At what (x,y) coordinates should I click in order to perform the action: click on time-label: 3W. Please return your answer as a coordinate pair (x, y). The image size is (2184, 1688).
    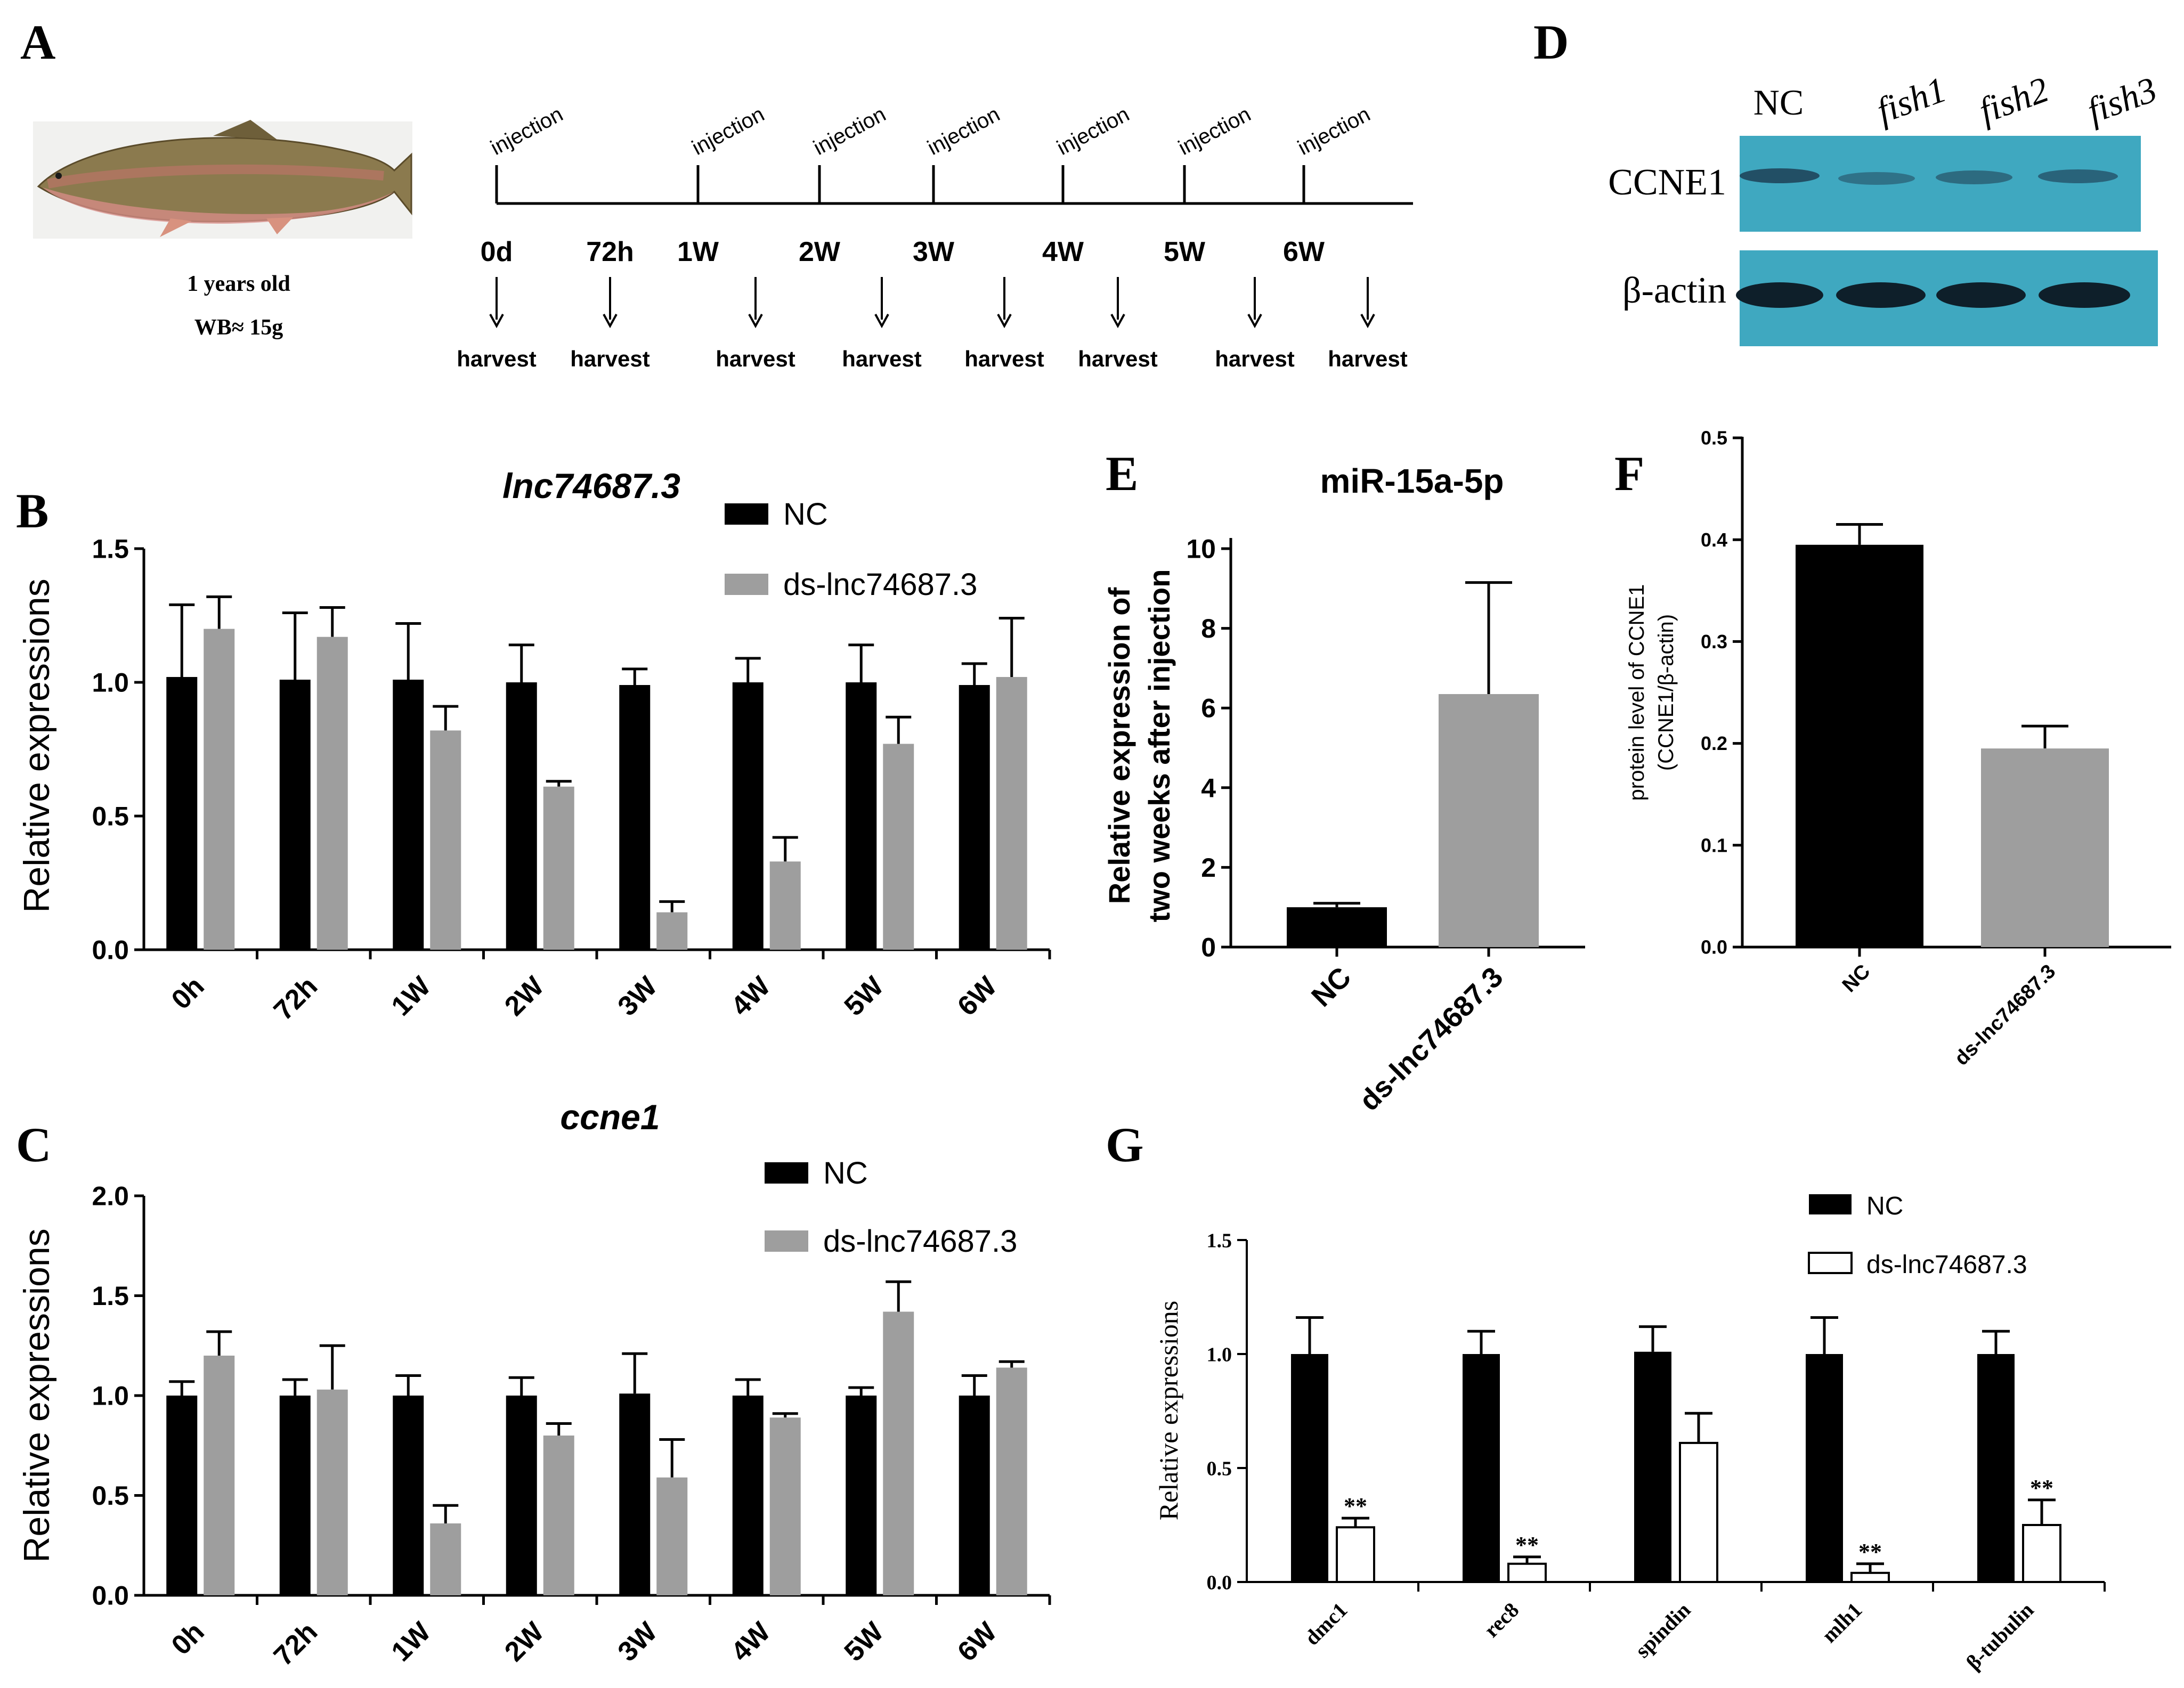
    Looking at the image, I should click on (934, 252).